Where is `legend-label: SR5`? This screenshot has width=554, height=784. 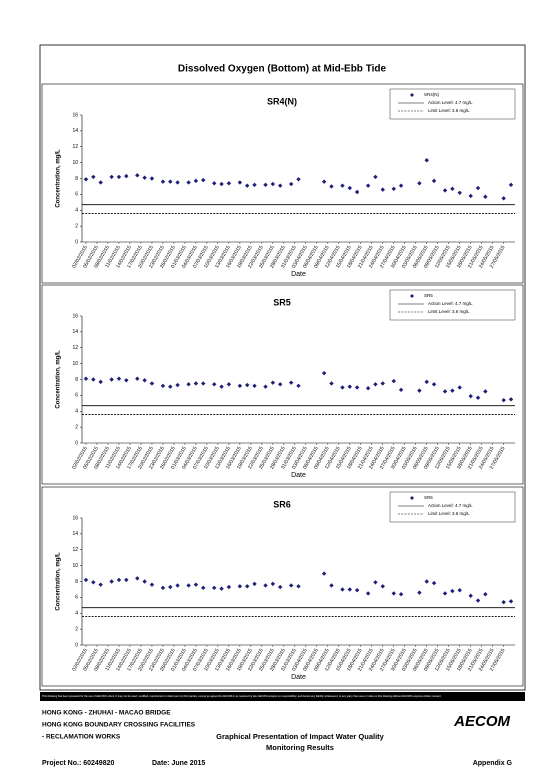
legend-label: SR5 is located at coordinates (428, 295).